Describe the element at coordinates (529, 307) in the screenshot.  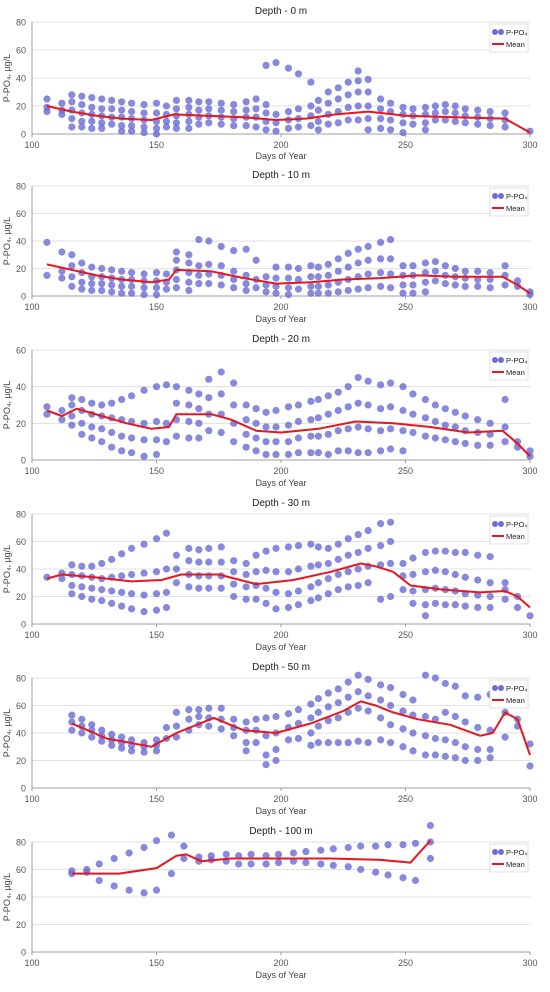
I see `x-tick-label: 300` at that location.